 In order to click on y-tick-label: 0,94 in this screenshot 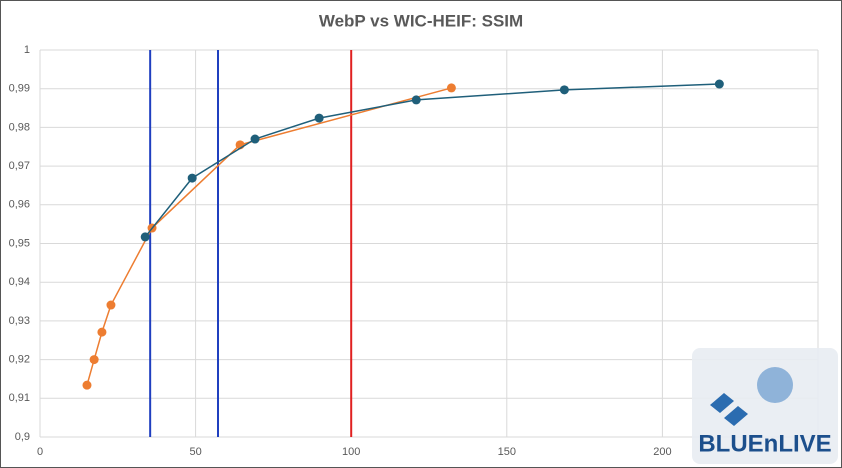, I will do `click(19, 282)`.